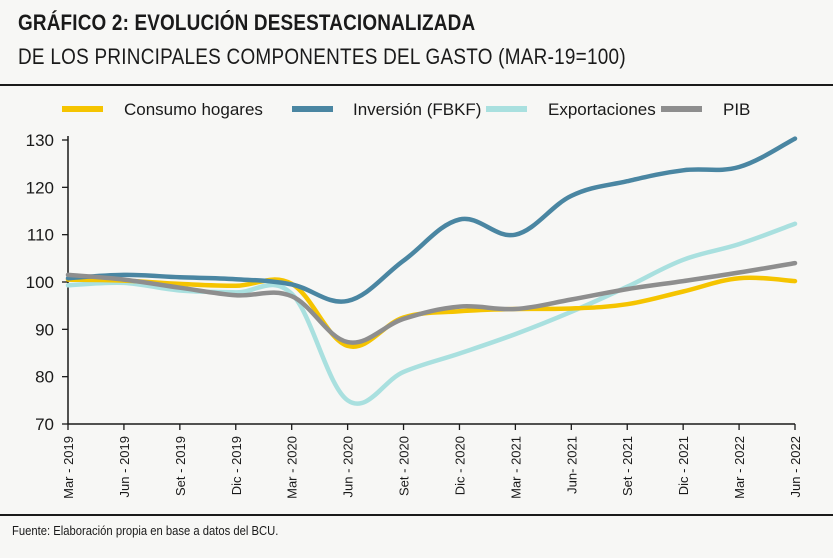  Describe the element at coordinates (44, 424) in the screenshot. I see `y-tick-label: 70` at that location.